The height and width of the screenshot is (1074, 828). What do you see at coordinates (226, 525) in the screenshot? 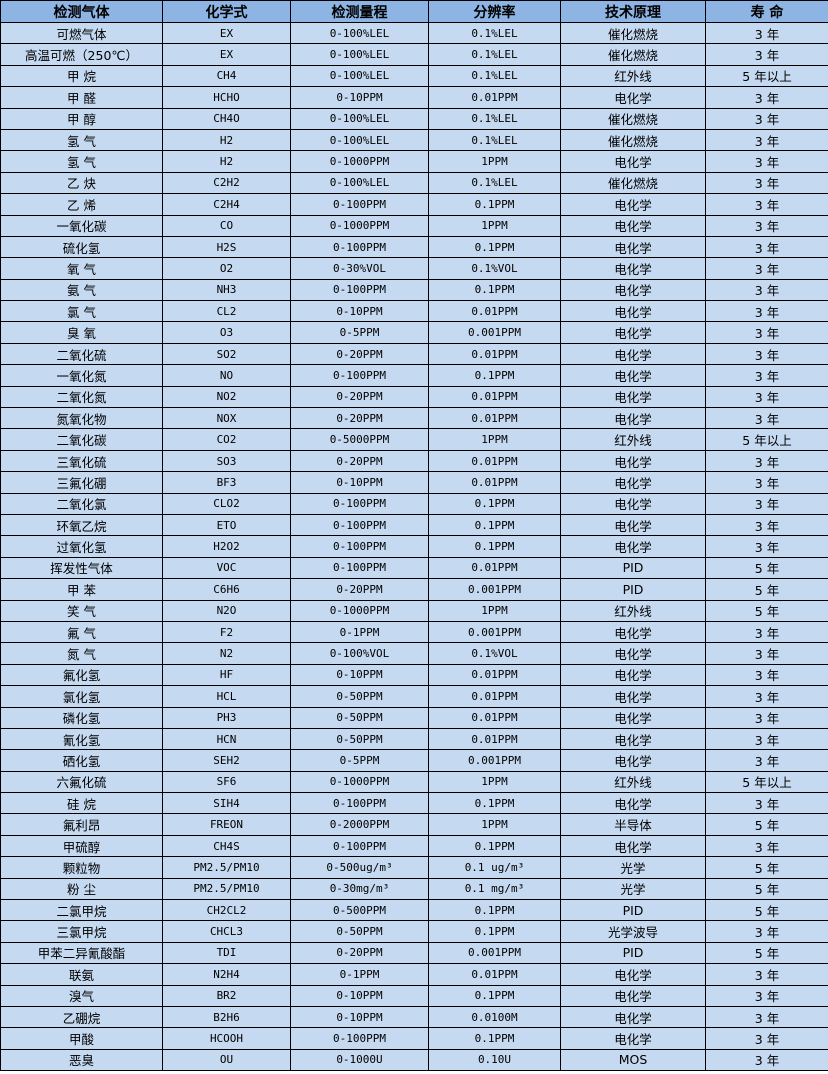
I see `cell-formula: ETO` at bounding box center [226, 525].